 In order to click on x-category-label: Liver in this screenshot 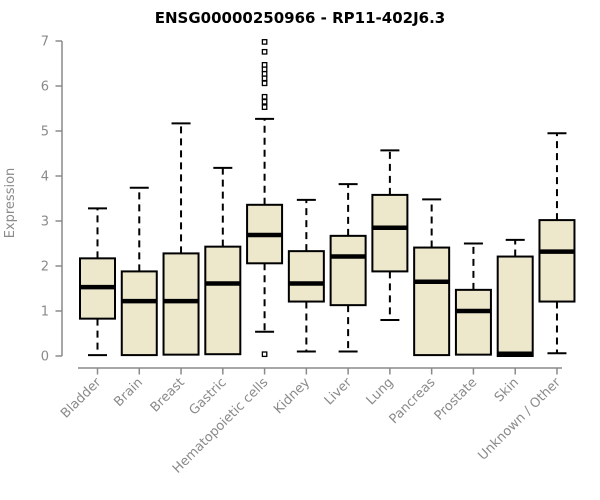, I will do `click(339, 392)`.